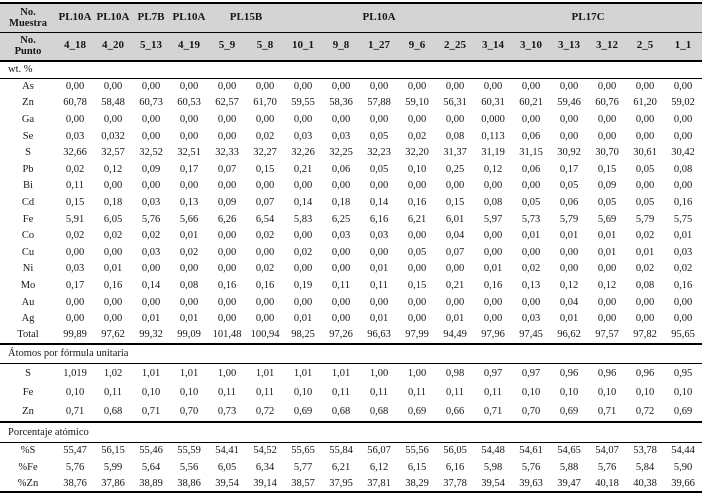 The width and height of the screenshot is (702, 504). I want to click on value-cell: 5,98, so click(493, 467).